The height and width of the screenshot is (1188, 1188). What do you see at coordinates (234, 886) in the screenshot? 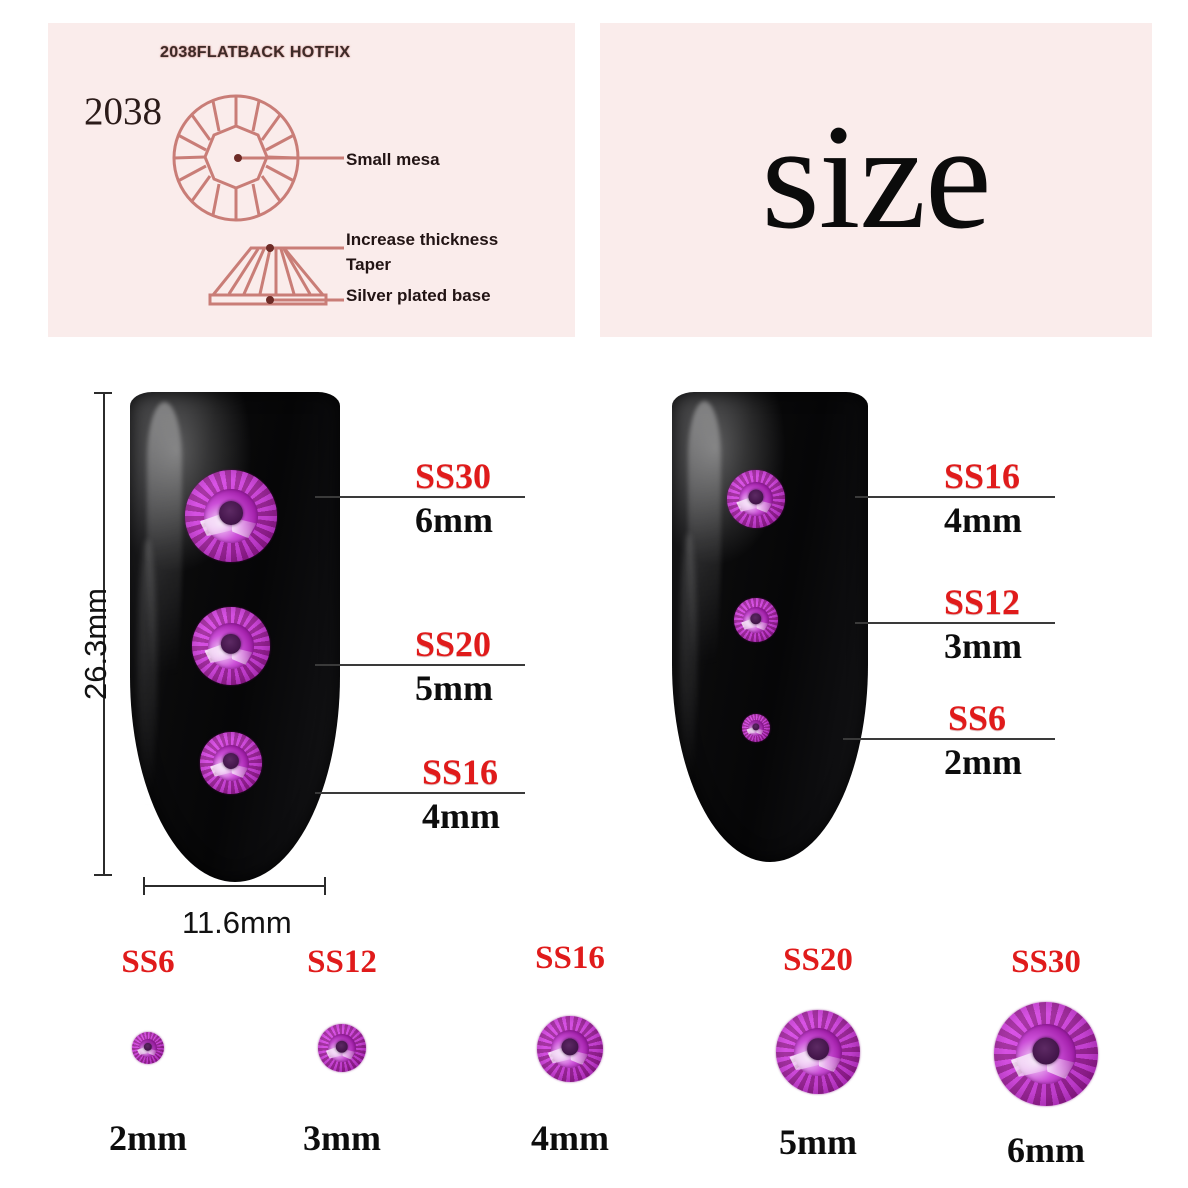
I see `dimension-line-width` at bounding box center [234, 886].